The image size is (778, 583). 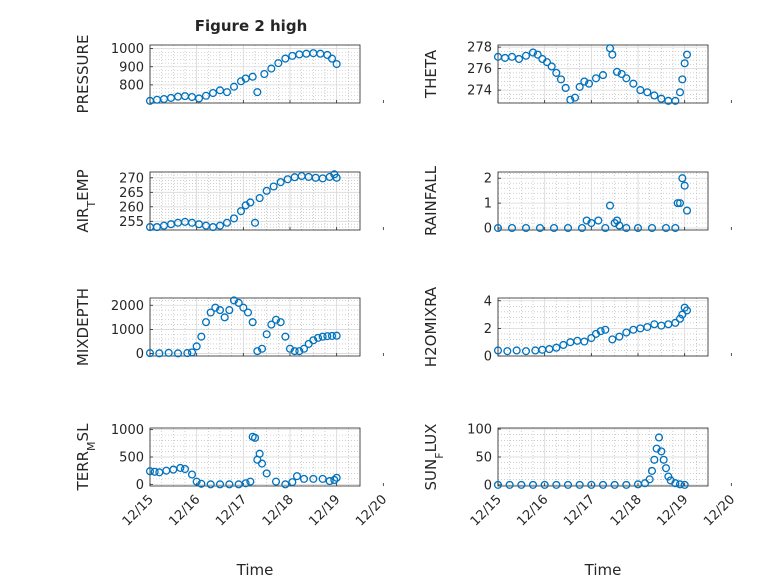 What do you see at coordinates (434, 457) in the screenshot?
I see `y-axis-label: SUNFLUX` at bounding box center [434, 457].